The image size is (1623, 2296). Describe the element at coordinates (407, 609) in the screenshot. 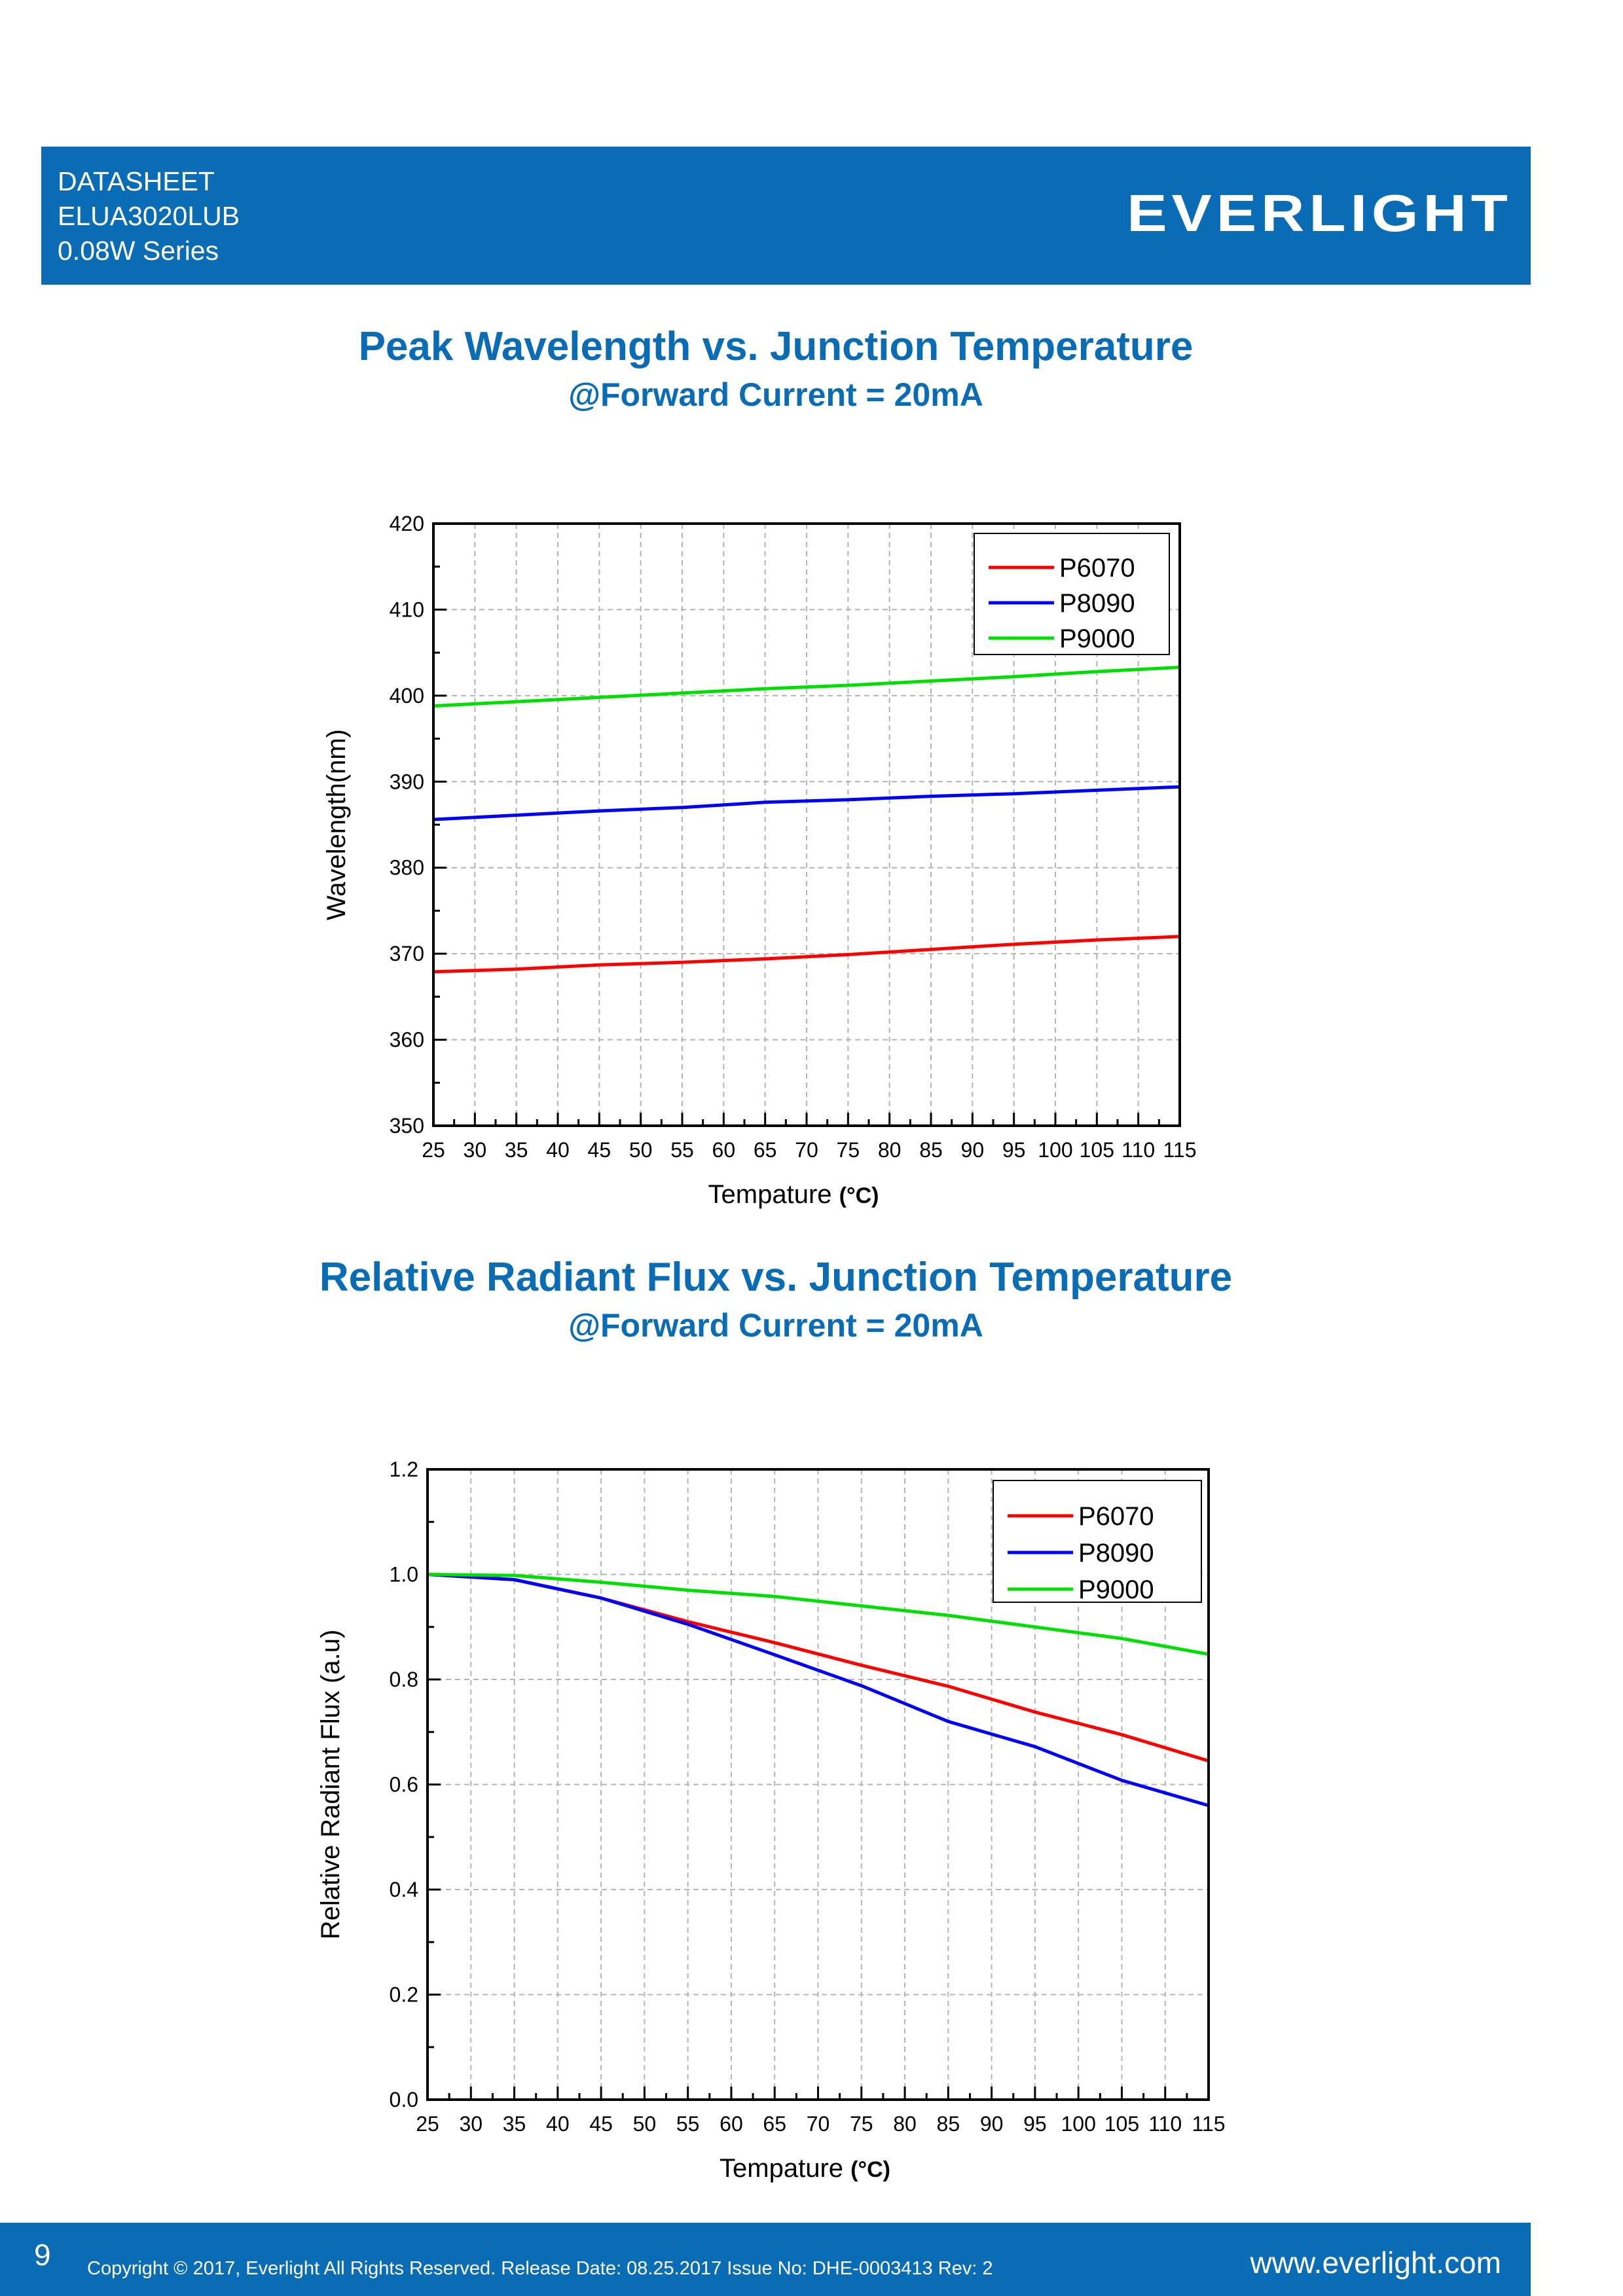

I see `y-tick-label: 410` at that location.